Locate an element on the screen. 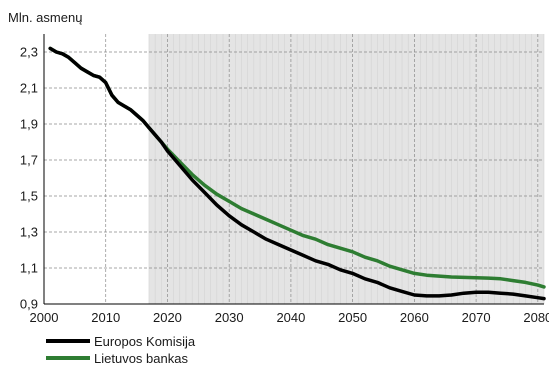  y-tick-label: 1,5 is located at coordinates (29, 196).